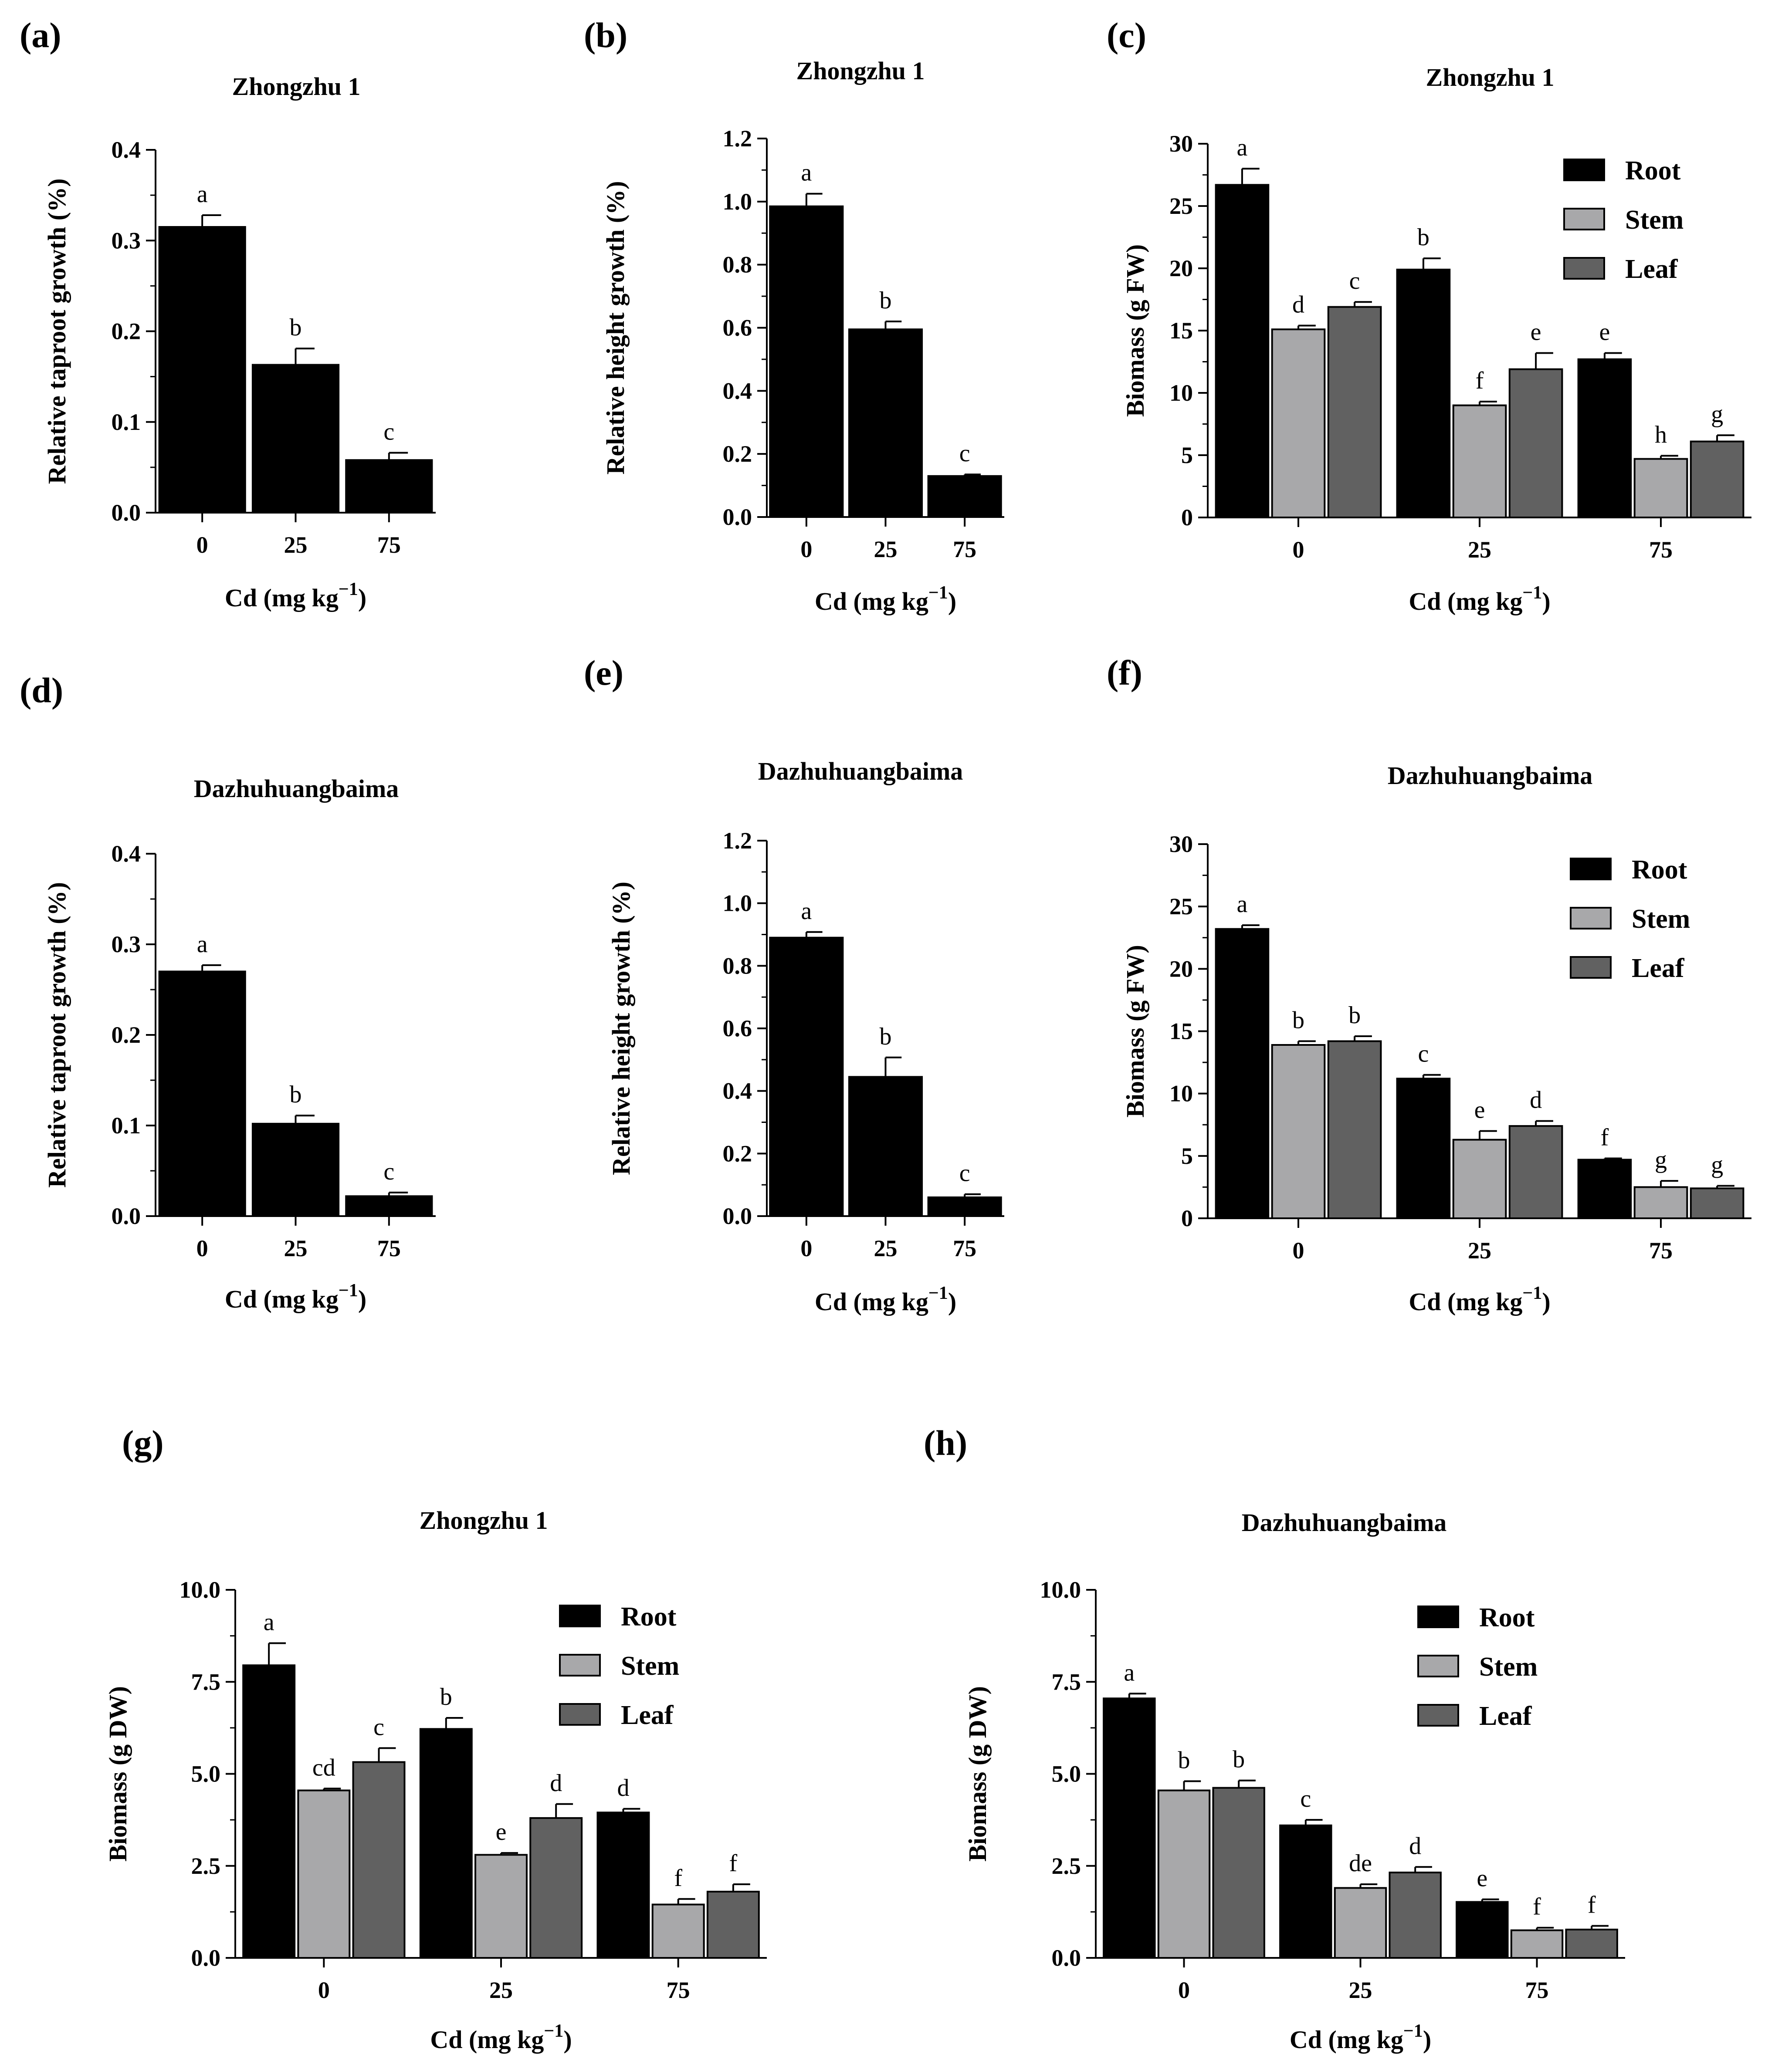 The height and width of the screenshot is (2072, 1775). I want to click on y-axis-label: Biomass (g FW), so click(1135, 1031).